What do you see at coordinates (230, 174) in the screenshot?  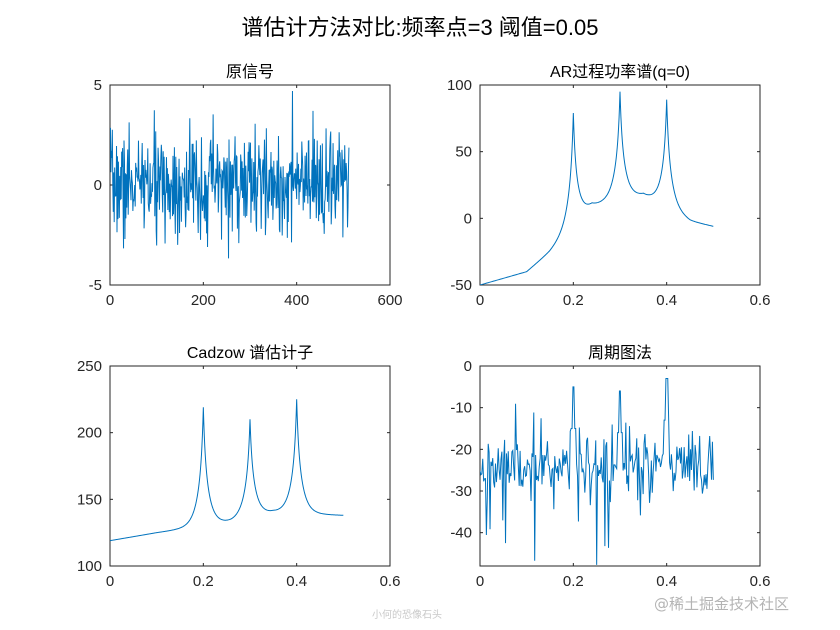 I see `series-line-original` at bounding box center [230, 174].